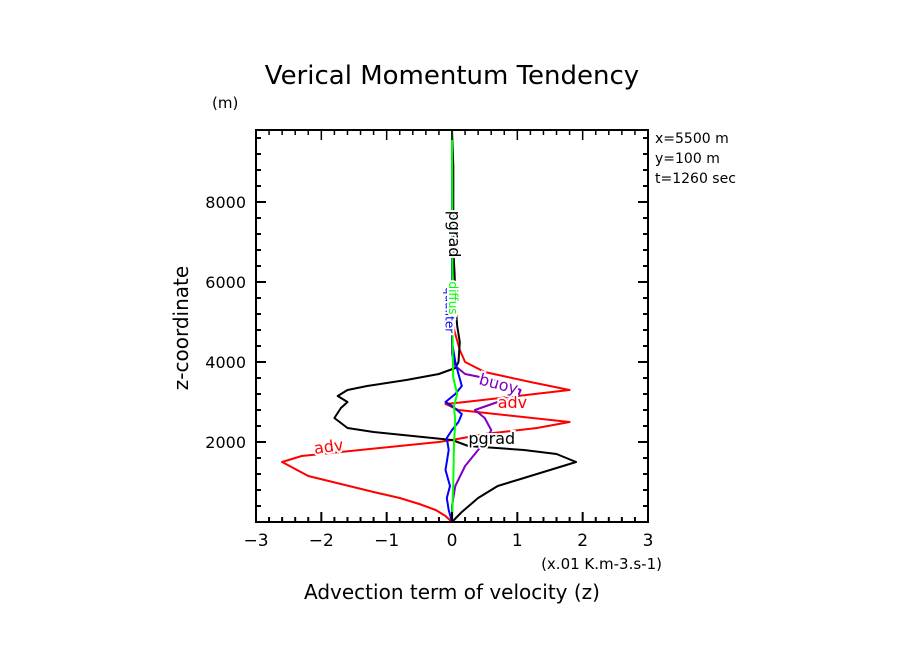 This screenshot has height=654, width=904. Describe the element at coordinates (687, 159) in the screenshot. I see `info-line: y=100 m` at that location.